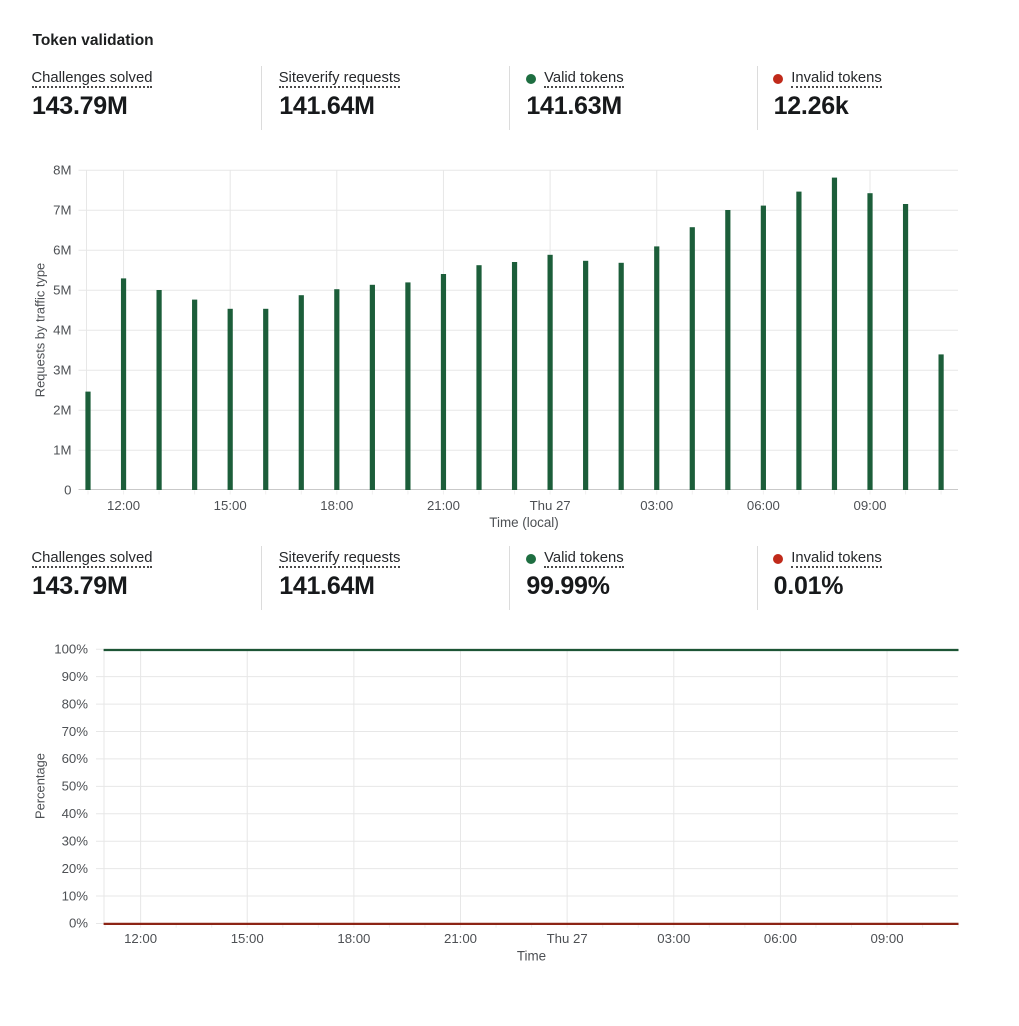 The width and height of the screenshot is (1019, 1026). What do you see at coordinates (62, 410) in the screenshot?
I see `svg-text: 2M` at bounding box center [62, 410].